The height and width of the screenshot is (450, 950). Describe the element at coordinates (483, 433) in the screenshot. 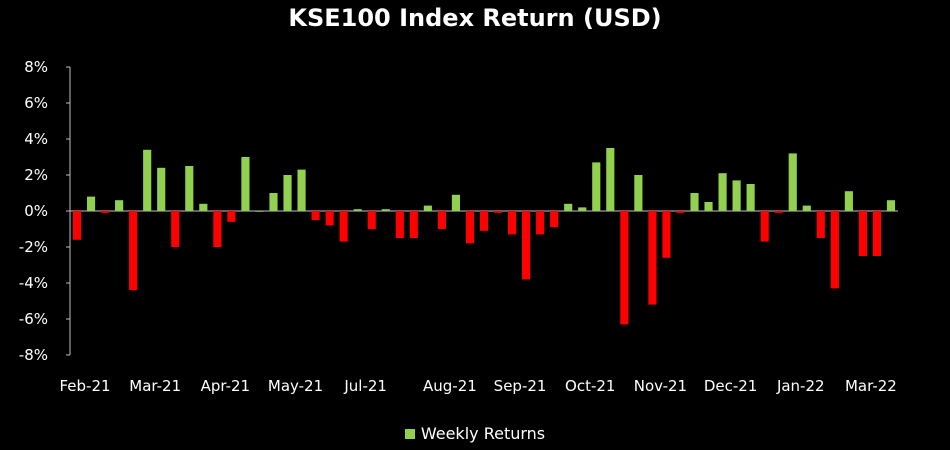

I see `legend-label: Weekly Returns` at that location.